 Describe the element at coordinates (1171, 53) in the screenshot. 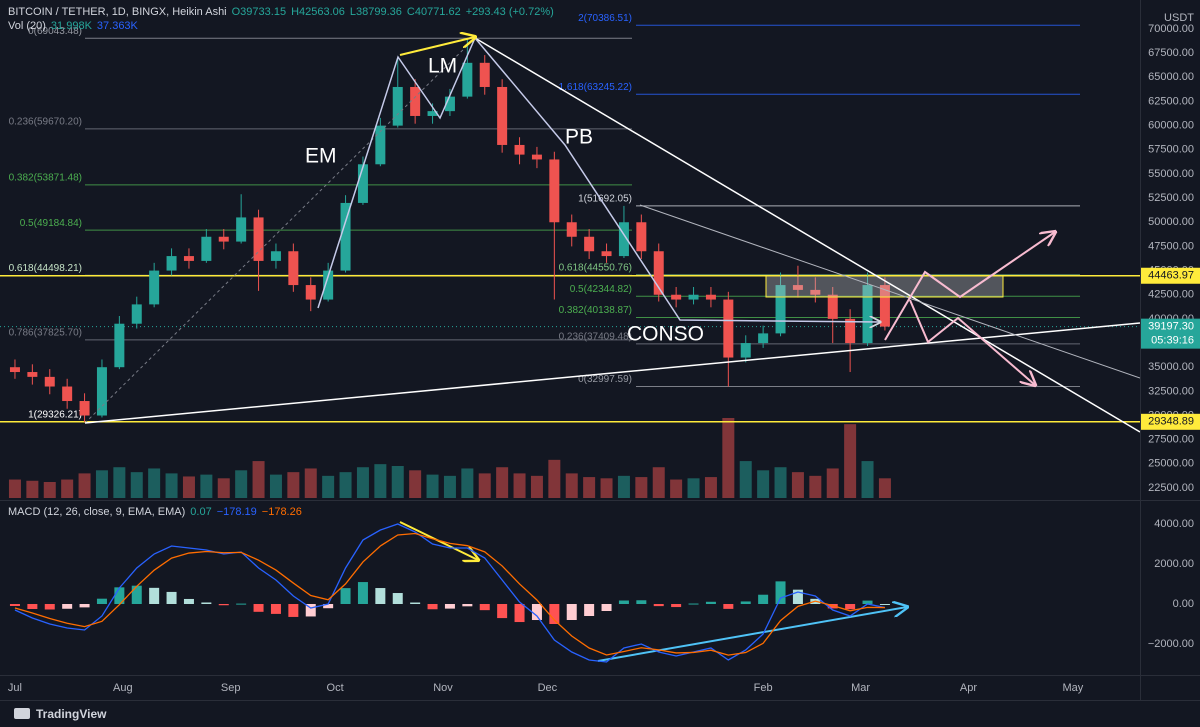

I see `y-tick-label: 67500.00` at that location.